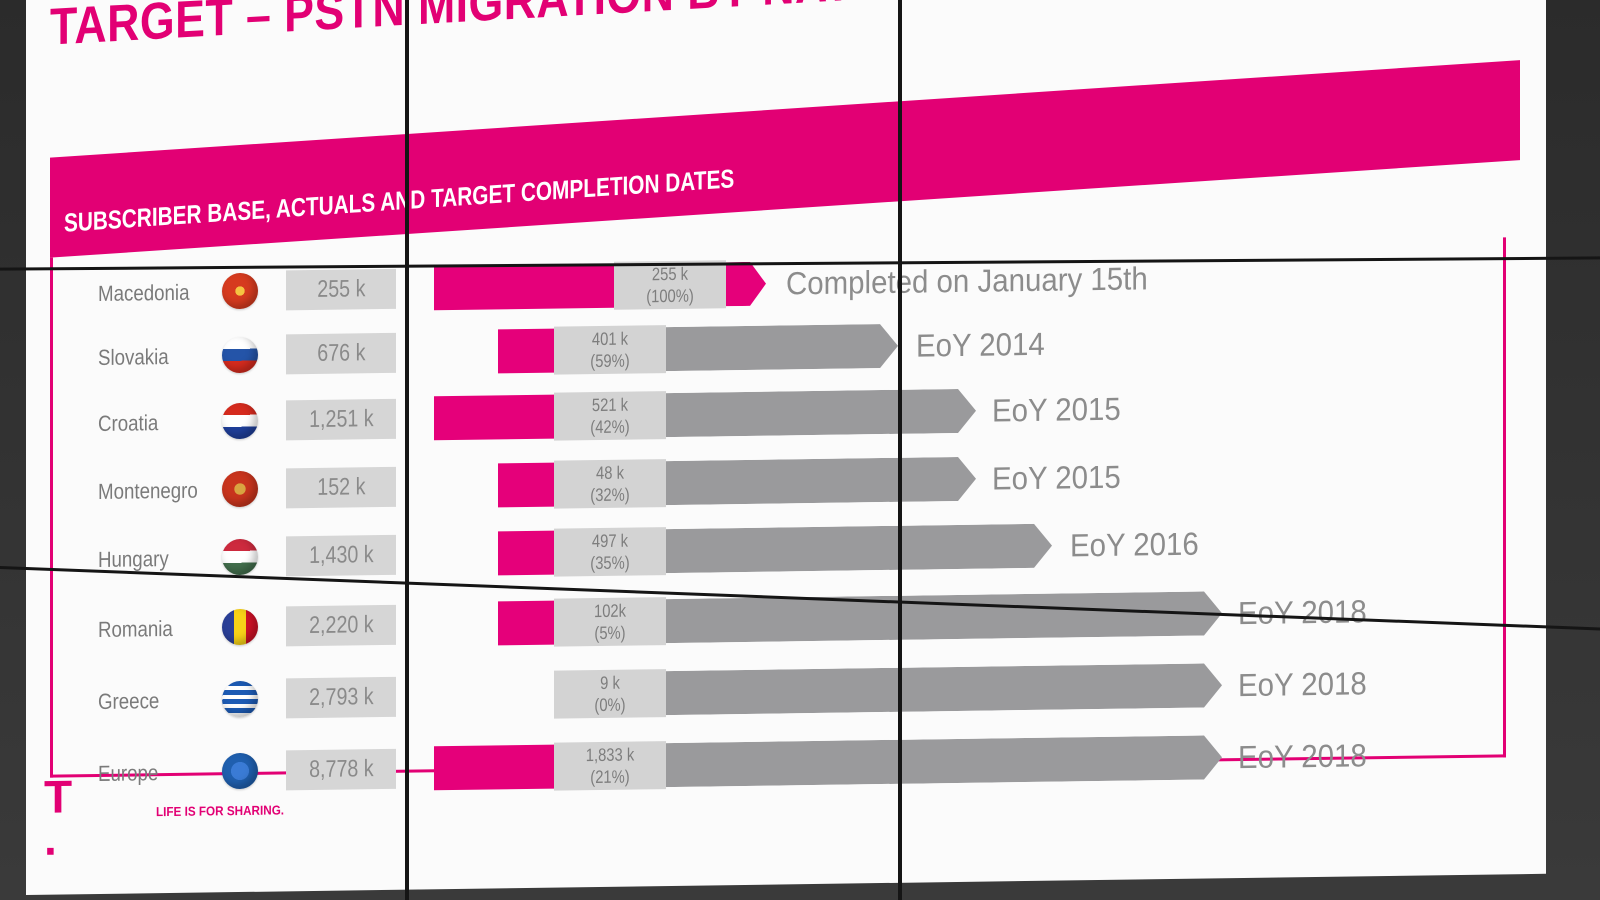 The height and width of the screenshot is (900, 1600). Describe the element at coordinates (967, 281) in the screenshot. I see `target-date-label: Completed on January 15th` at that location.